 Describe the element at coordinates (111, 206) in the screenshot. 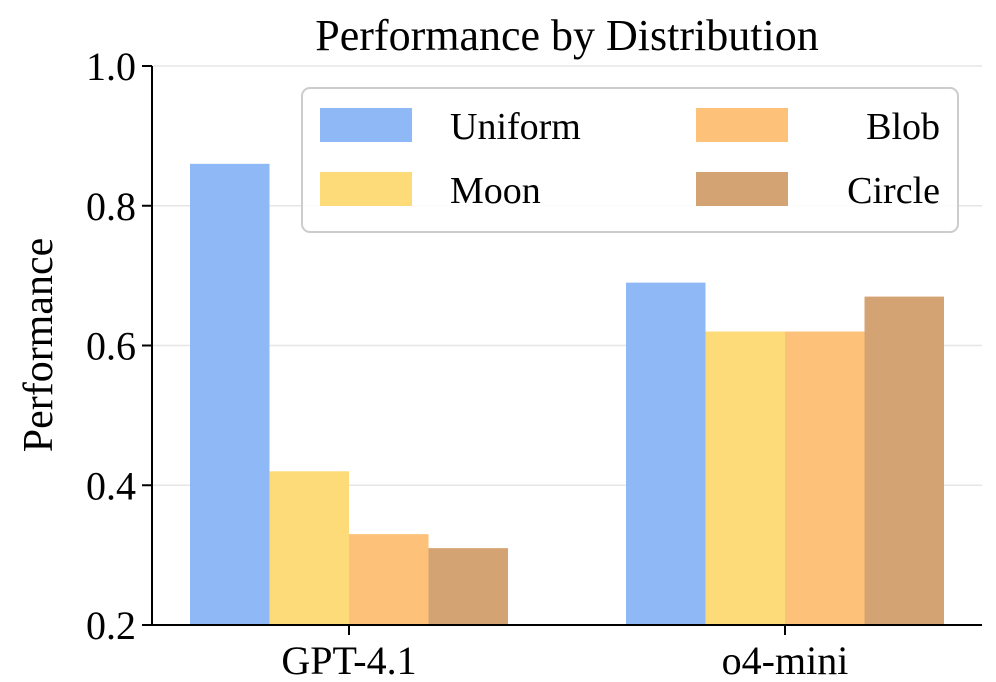

I see `y-tick-label: 0.8` at that location.